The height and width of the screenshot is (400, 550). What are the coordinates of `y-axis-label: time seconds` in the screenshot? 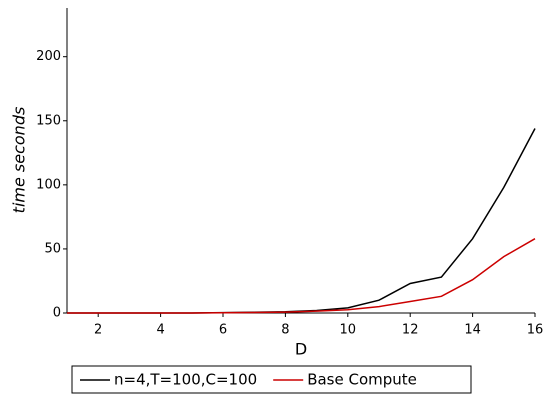 It's located at (19, 160).